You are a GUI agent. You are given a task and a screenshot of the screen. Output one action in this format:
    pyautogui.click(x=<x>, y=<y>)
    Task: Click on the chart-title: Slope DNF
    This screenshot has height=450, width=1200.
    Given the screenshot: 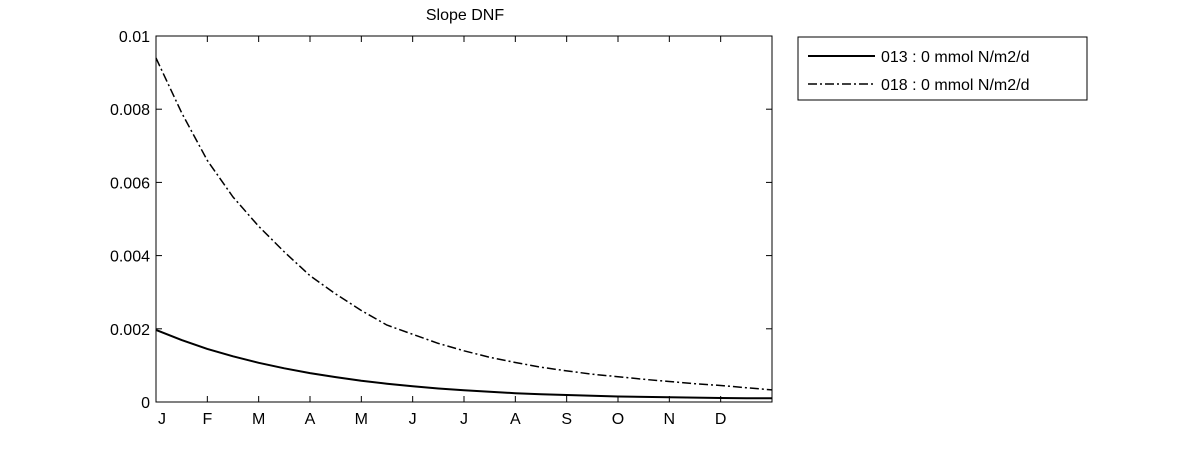 What is the action you would take?
    pyautogui.click(x=465, y=15)
    